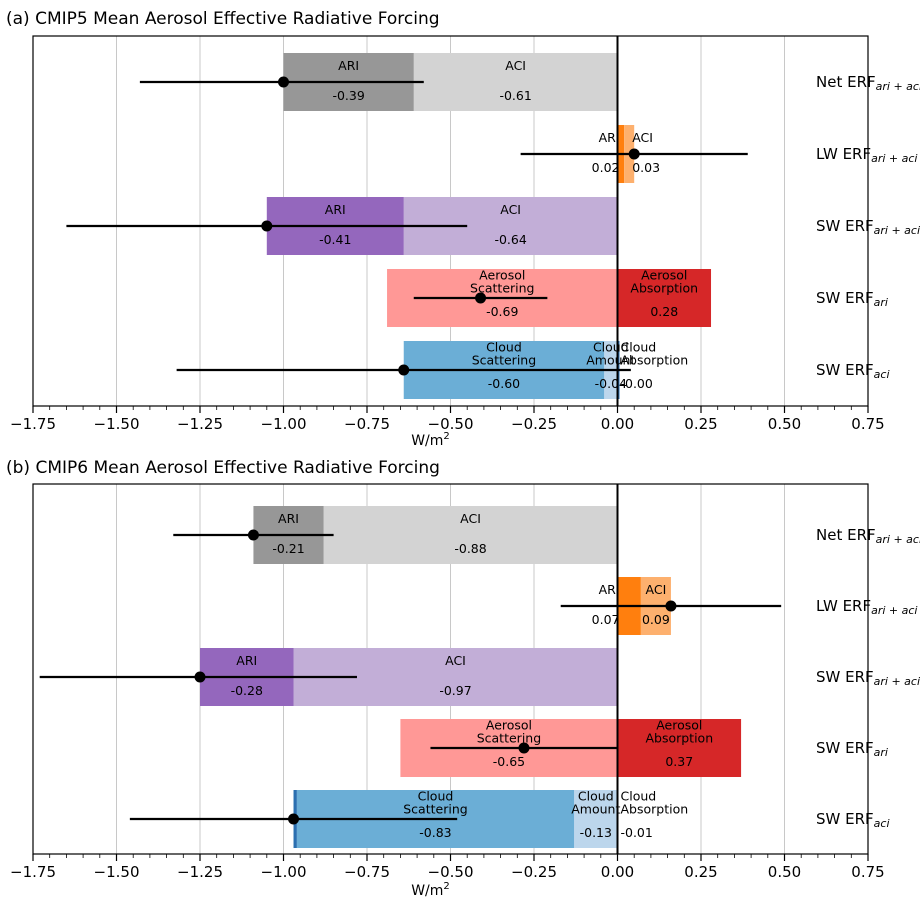 The width and height of the screenshot is (920, 907). Describe the element at coordinates (637, 383) in the screenshot. I see `bar-value-label: -0.00` at that location.